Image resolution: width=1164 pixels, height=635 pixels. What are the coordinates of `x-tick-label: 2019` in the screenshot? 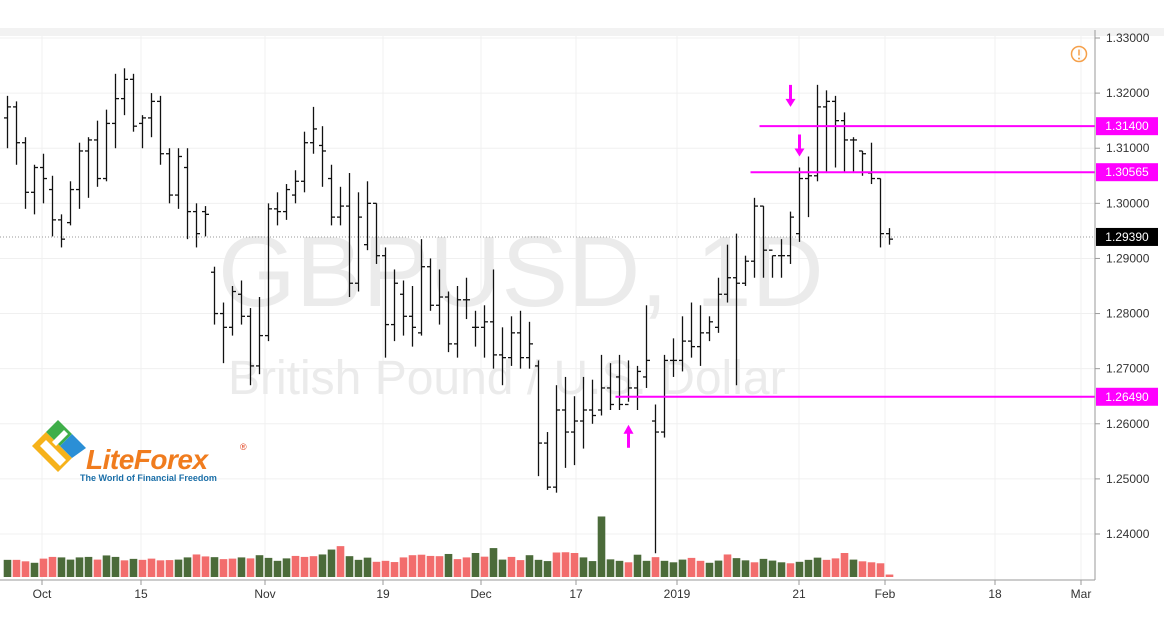 It's located at (677, 594).